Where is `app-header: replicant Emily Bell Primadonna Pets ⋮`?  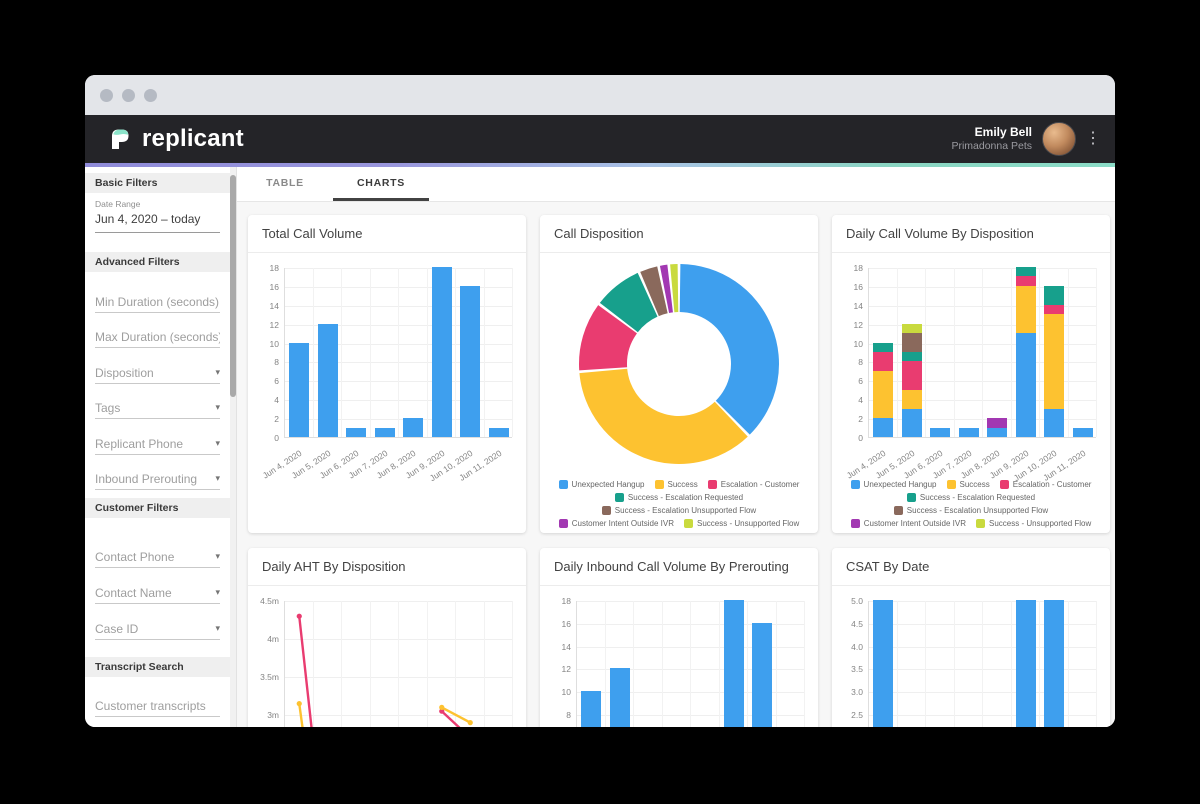
app-header: replicant Emily Bell Primadonna Pets ⋮ is located at coordinates (600, 139).